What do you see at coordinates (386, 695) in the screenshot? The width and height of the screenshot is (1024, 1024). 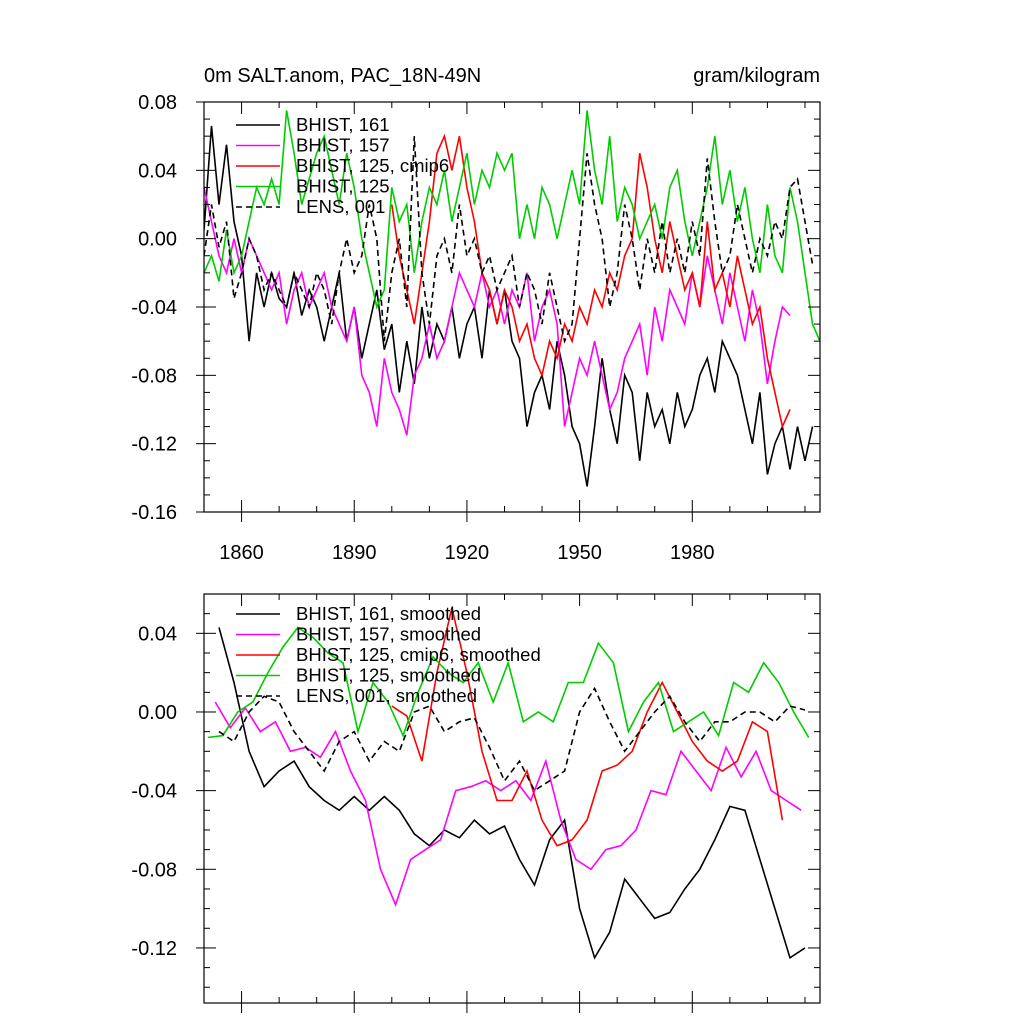 I see `legend-label: LENS, 001, smoothed` at bounding box center [386, 695].